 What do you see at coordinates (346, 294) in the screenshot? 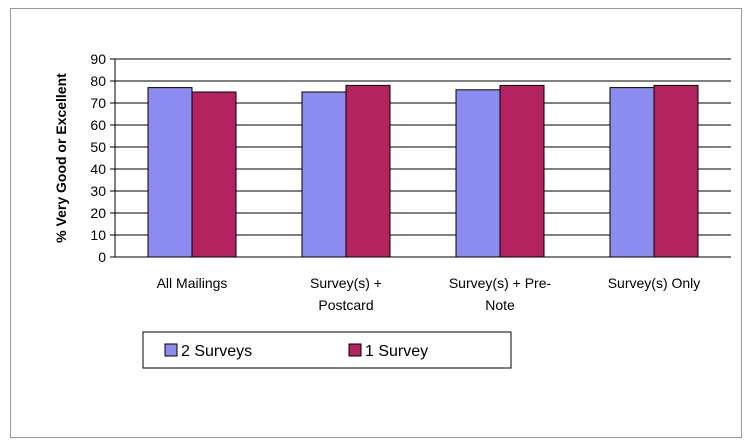
I see `x-tick-label: Survey(s) + Postcard` at bounding box center [346, 294].